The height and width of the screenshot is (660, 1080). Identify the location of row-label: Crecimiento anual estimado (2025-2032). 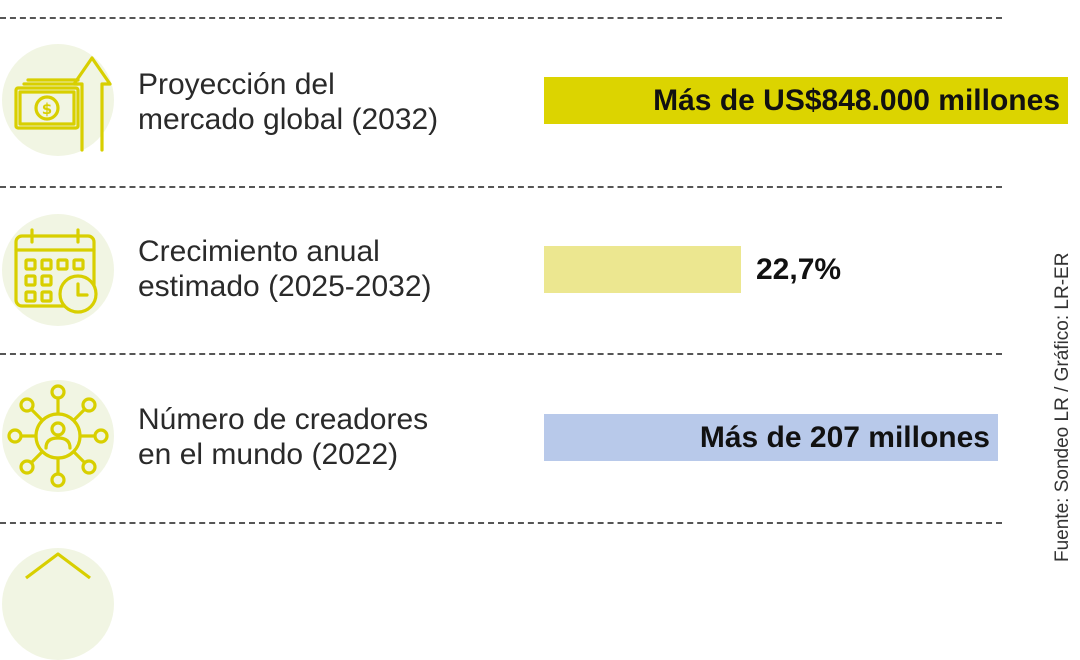
(285, 269).